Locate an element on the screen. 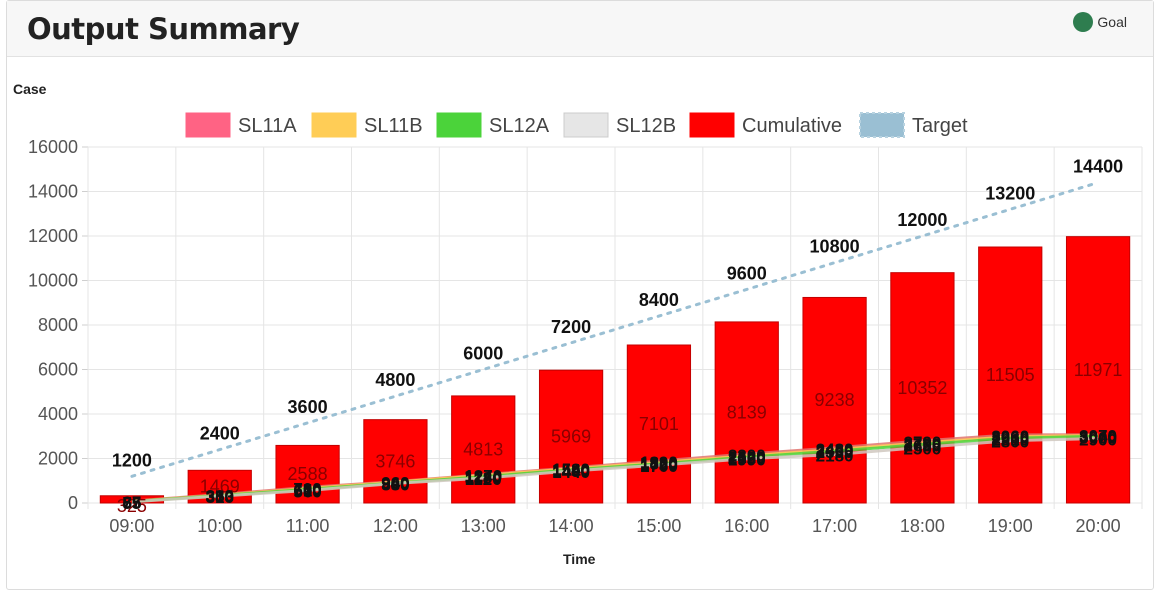  target-value-label: 3600 is located at coordinates (308, 407).